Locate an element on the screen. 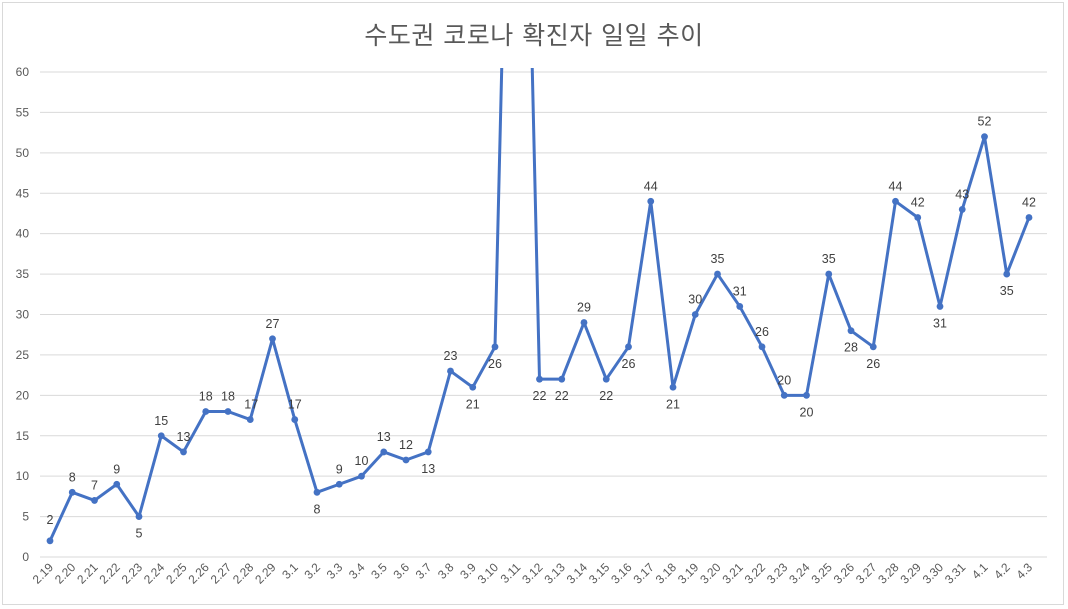 Image resolution: width=1068 pixels, height=609 pixels. x-tick-label: 3.28 is located at coordinates (888, 573).